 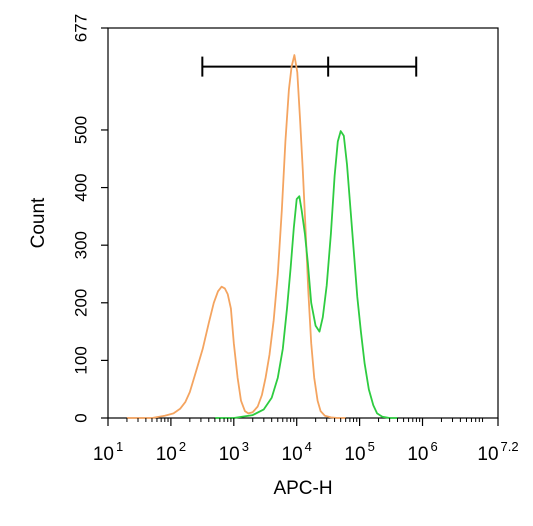 I want to click on x-tick-label: 10 4, so click(x=297, y=452).